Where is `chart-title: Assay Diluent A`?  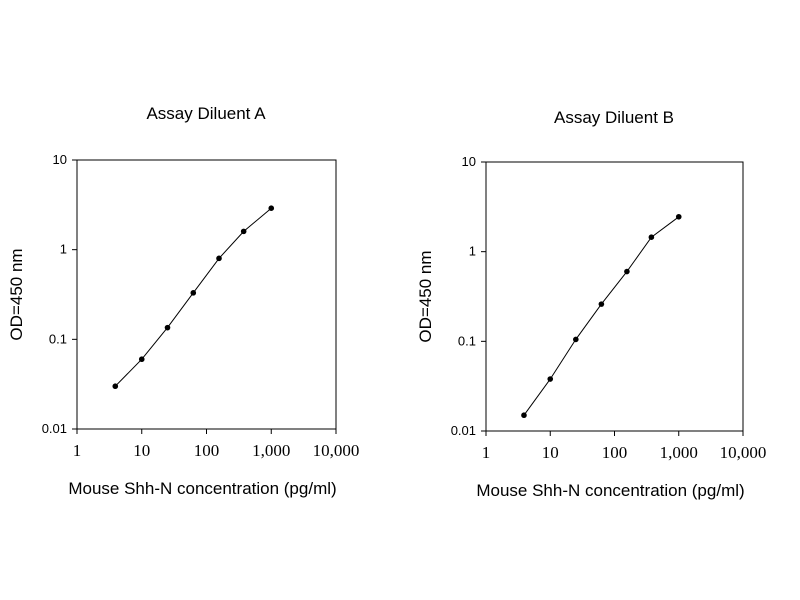 chart-title: Assay Diluent A is located at coordinates (206, 113).